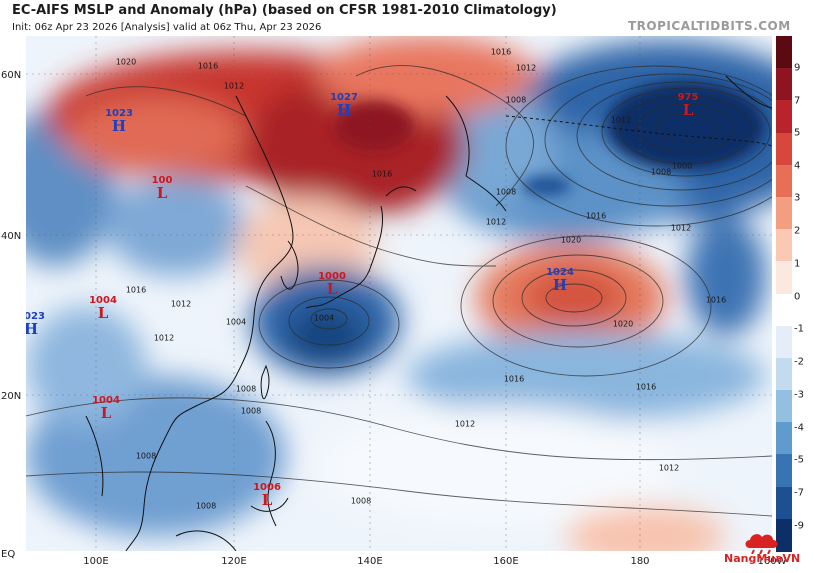 The image size is (819, 573). I want to click on lat-label-20n: 20N, so click(11, 396).